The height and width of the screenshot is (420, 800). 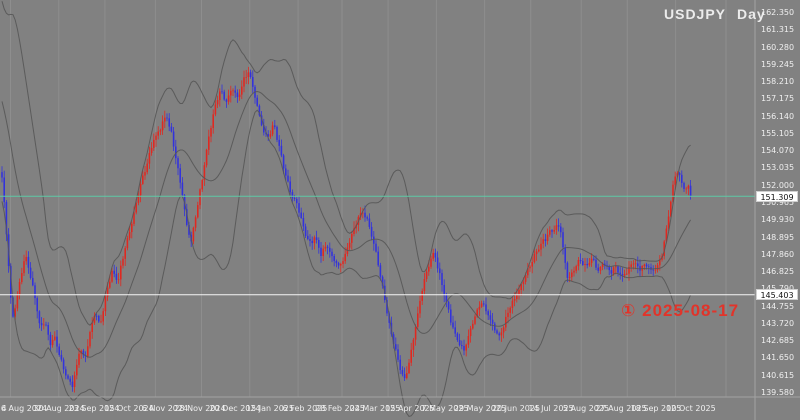 What do you see at coordinates (778, 151) in the screenshot?
I see `price-axis-label: 154.070` at bounding box center [778, 151].